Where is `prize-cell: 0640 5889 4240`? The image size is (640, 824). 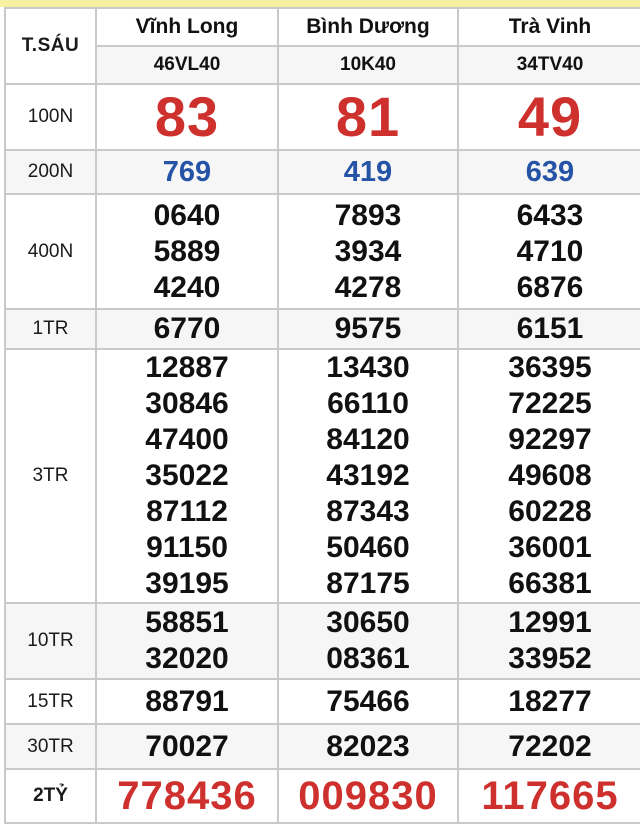 prize-cell: 0640 5889 4240 is located at coordinates (187, 251).